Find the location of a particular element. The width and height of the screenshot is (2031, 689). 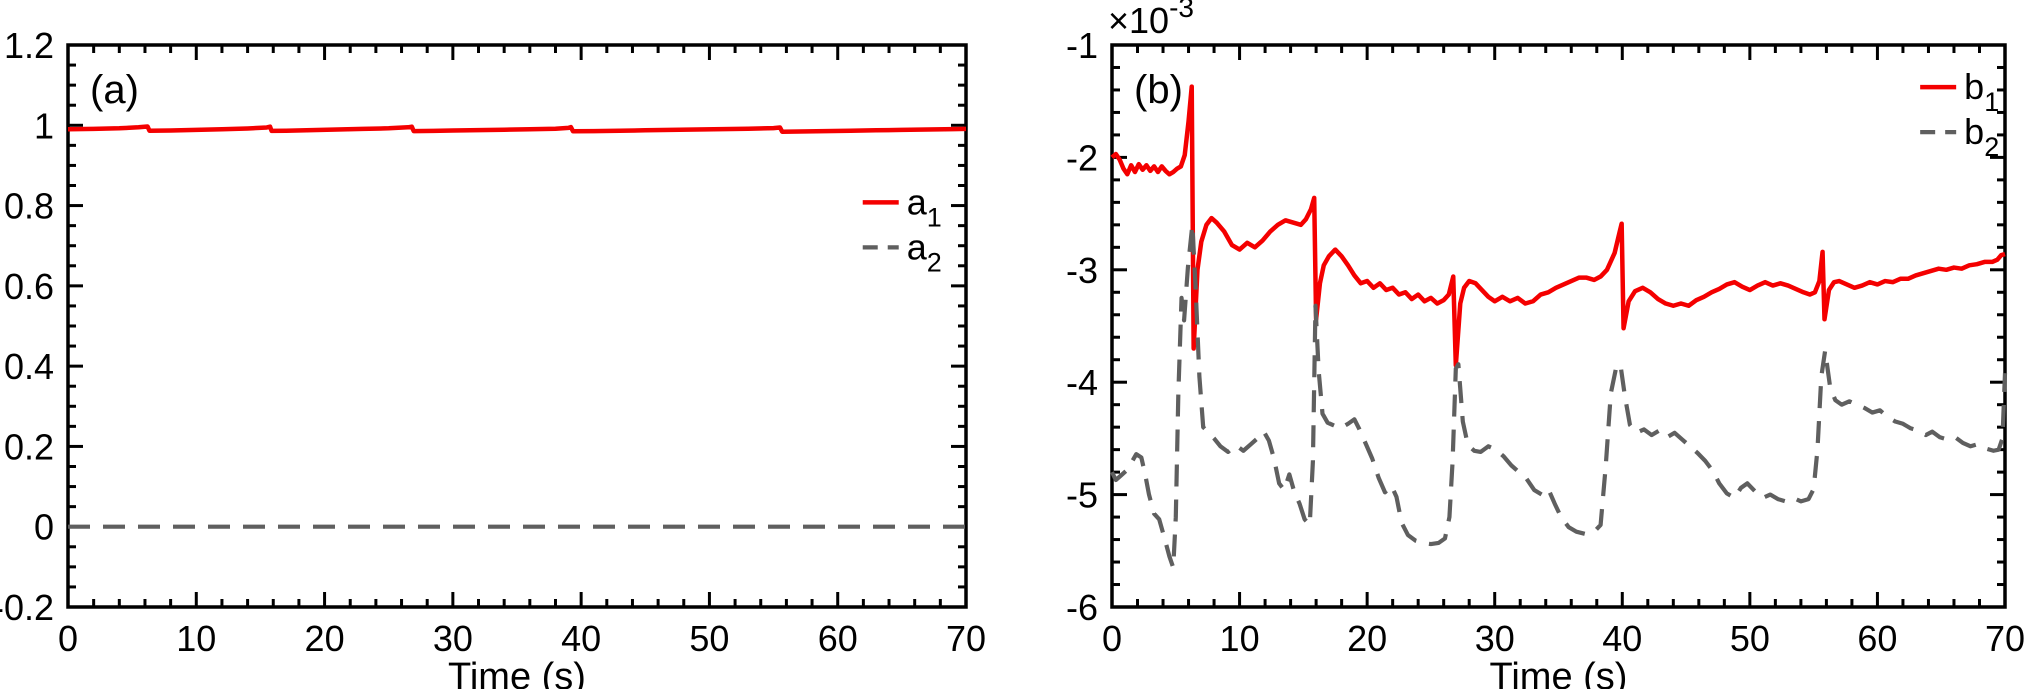

y-tick-label: 0.6 is located at coordinates (29, 286).